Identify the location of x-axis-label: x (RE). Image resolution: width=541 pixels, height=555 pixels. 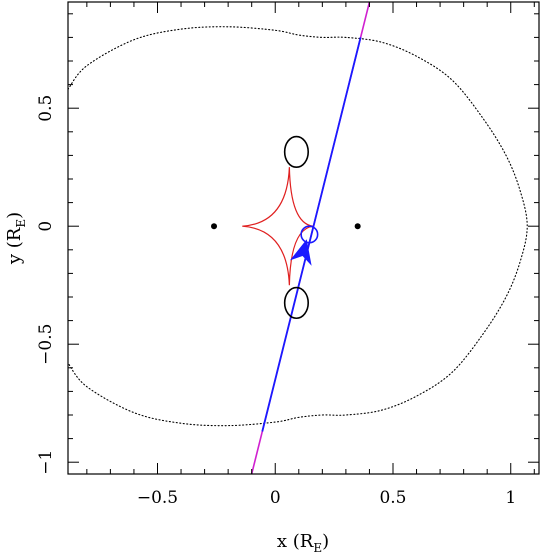
(303, 543).